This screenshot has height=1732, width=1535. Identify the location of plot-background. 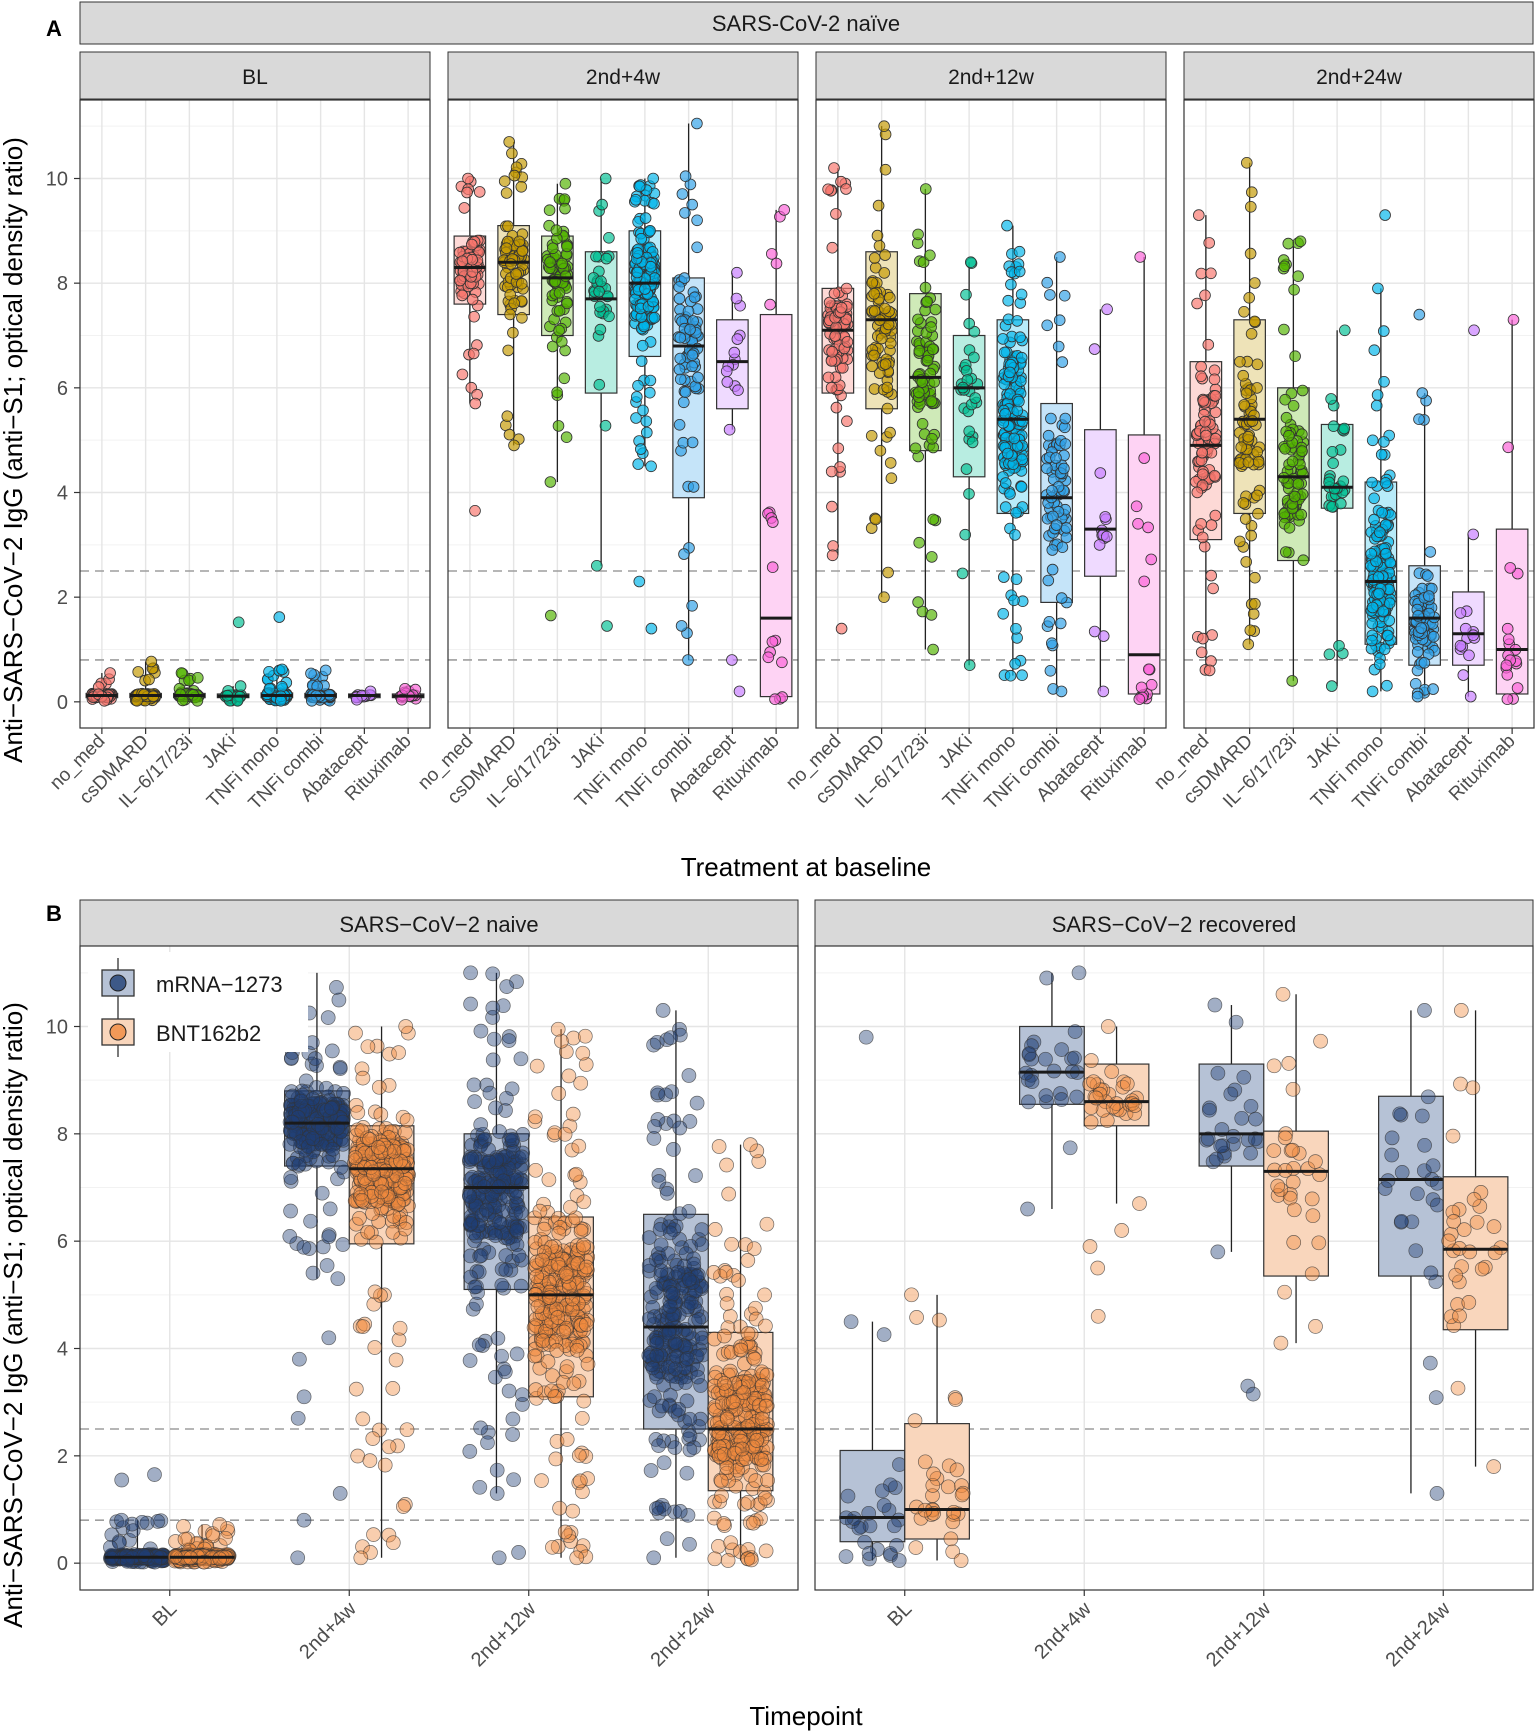
(991, 414).